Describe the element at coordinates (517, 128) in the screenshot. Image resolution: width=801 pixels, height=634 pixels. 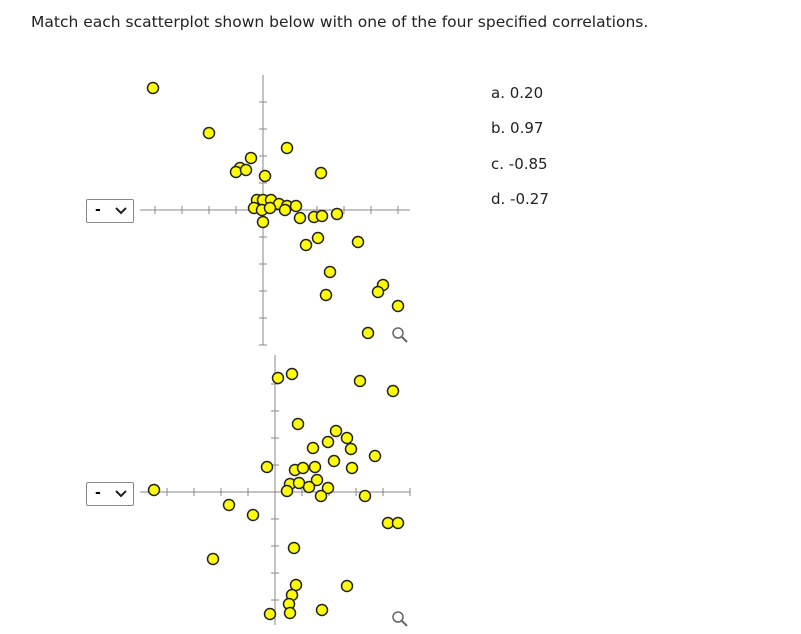
I see `option: b. 0.97` at that location.